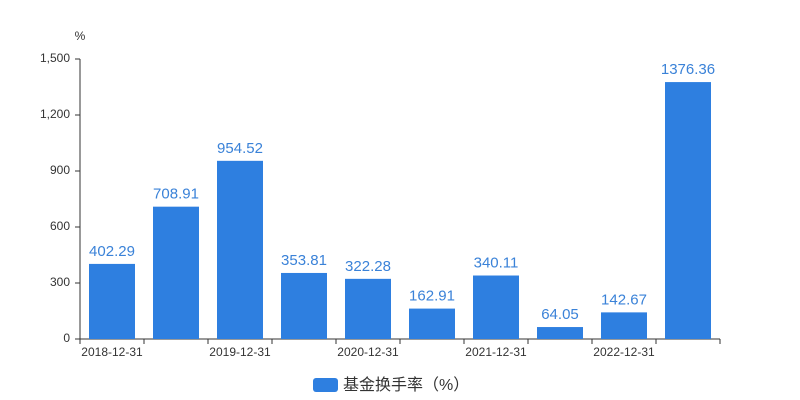 This screenshot has width=800, height=400. Describe the element at coordinates (55, 114) in the screenshot. I see `y-tick-label: 1,200` at that location.